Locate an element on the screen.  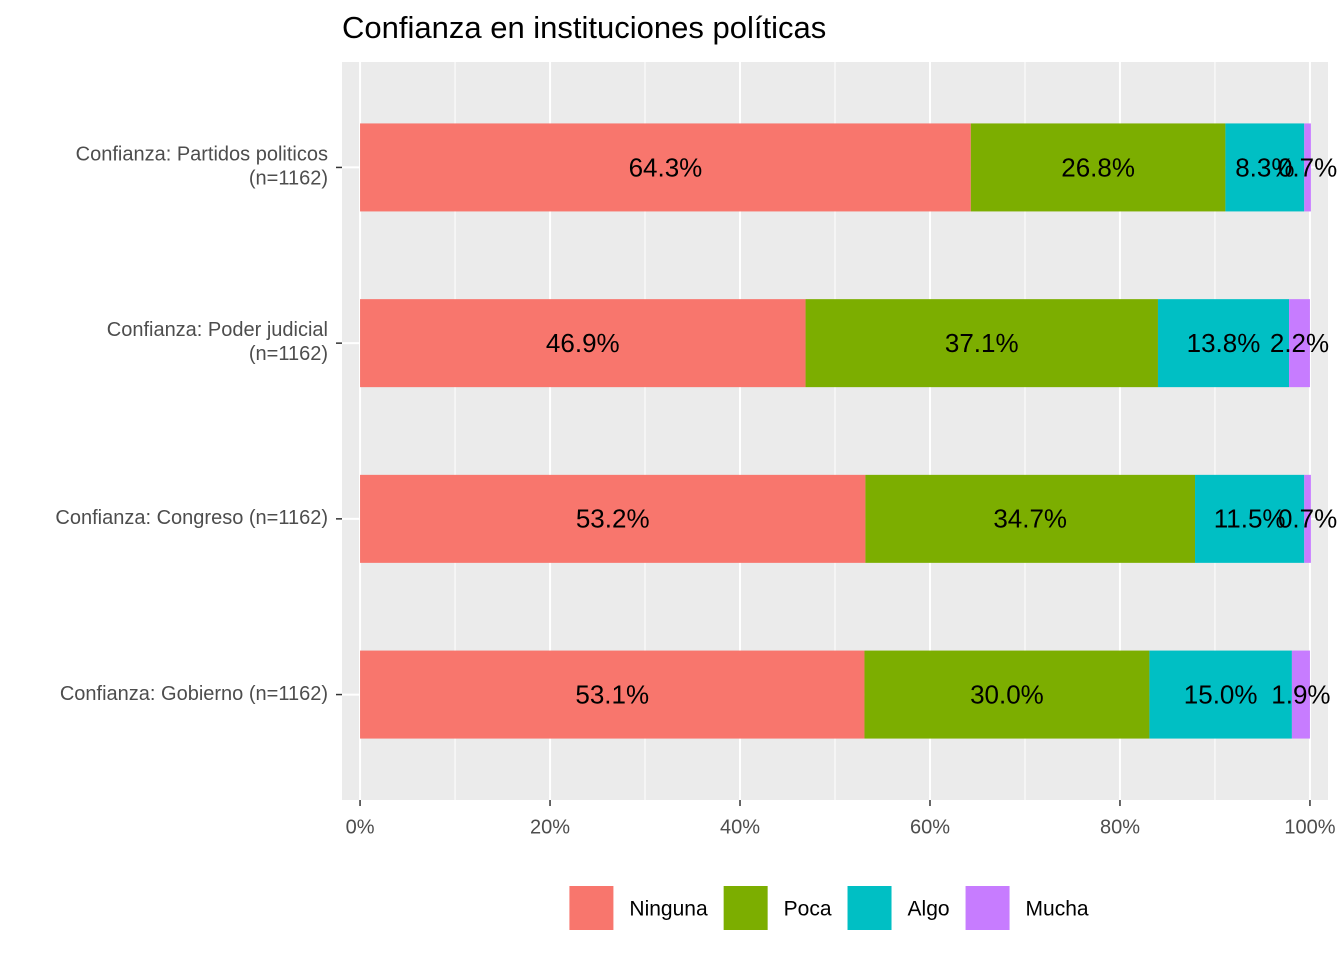
value-label: 26.8% is located at coordinates (1098, 167).